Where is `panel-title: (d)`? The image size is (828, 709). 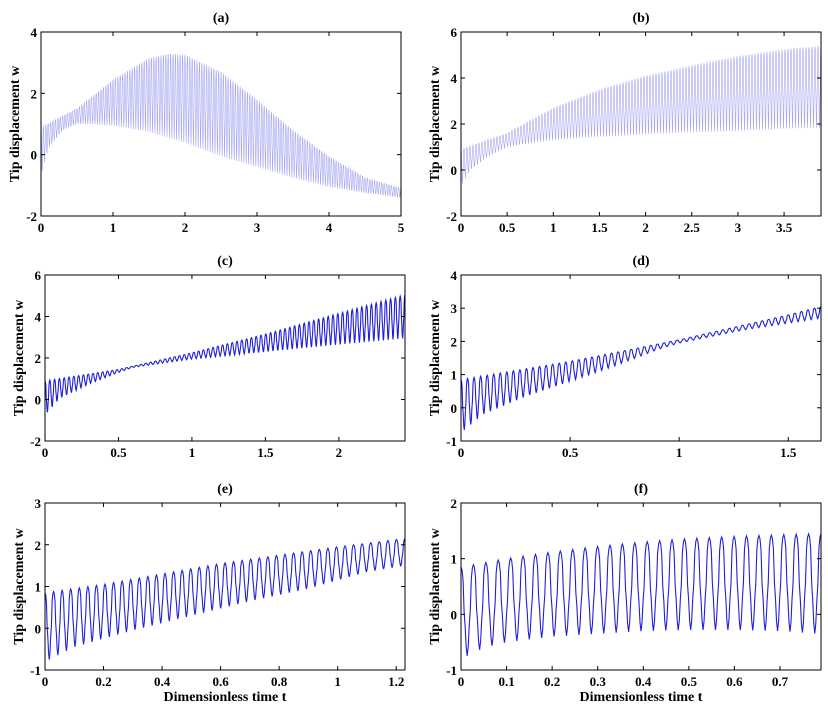 panel-title: (d) is located at coordinates (640, 261).